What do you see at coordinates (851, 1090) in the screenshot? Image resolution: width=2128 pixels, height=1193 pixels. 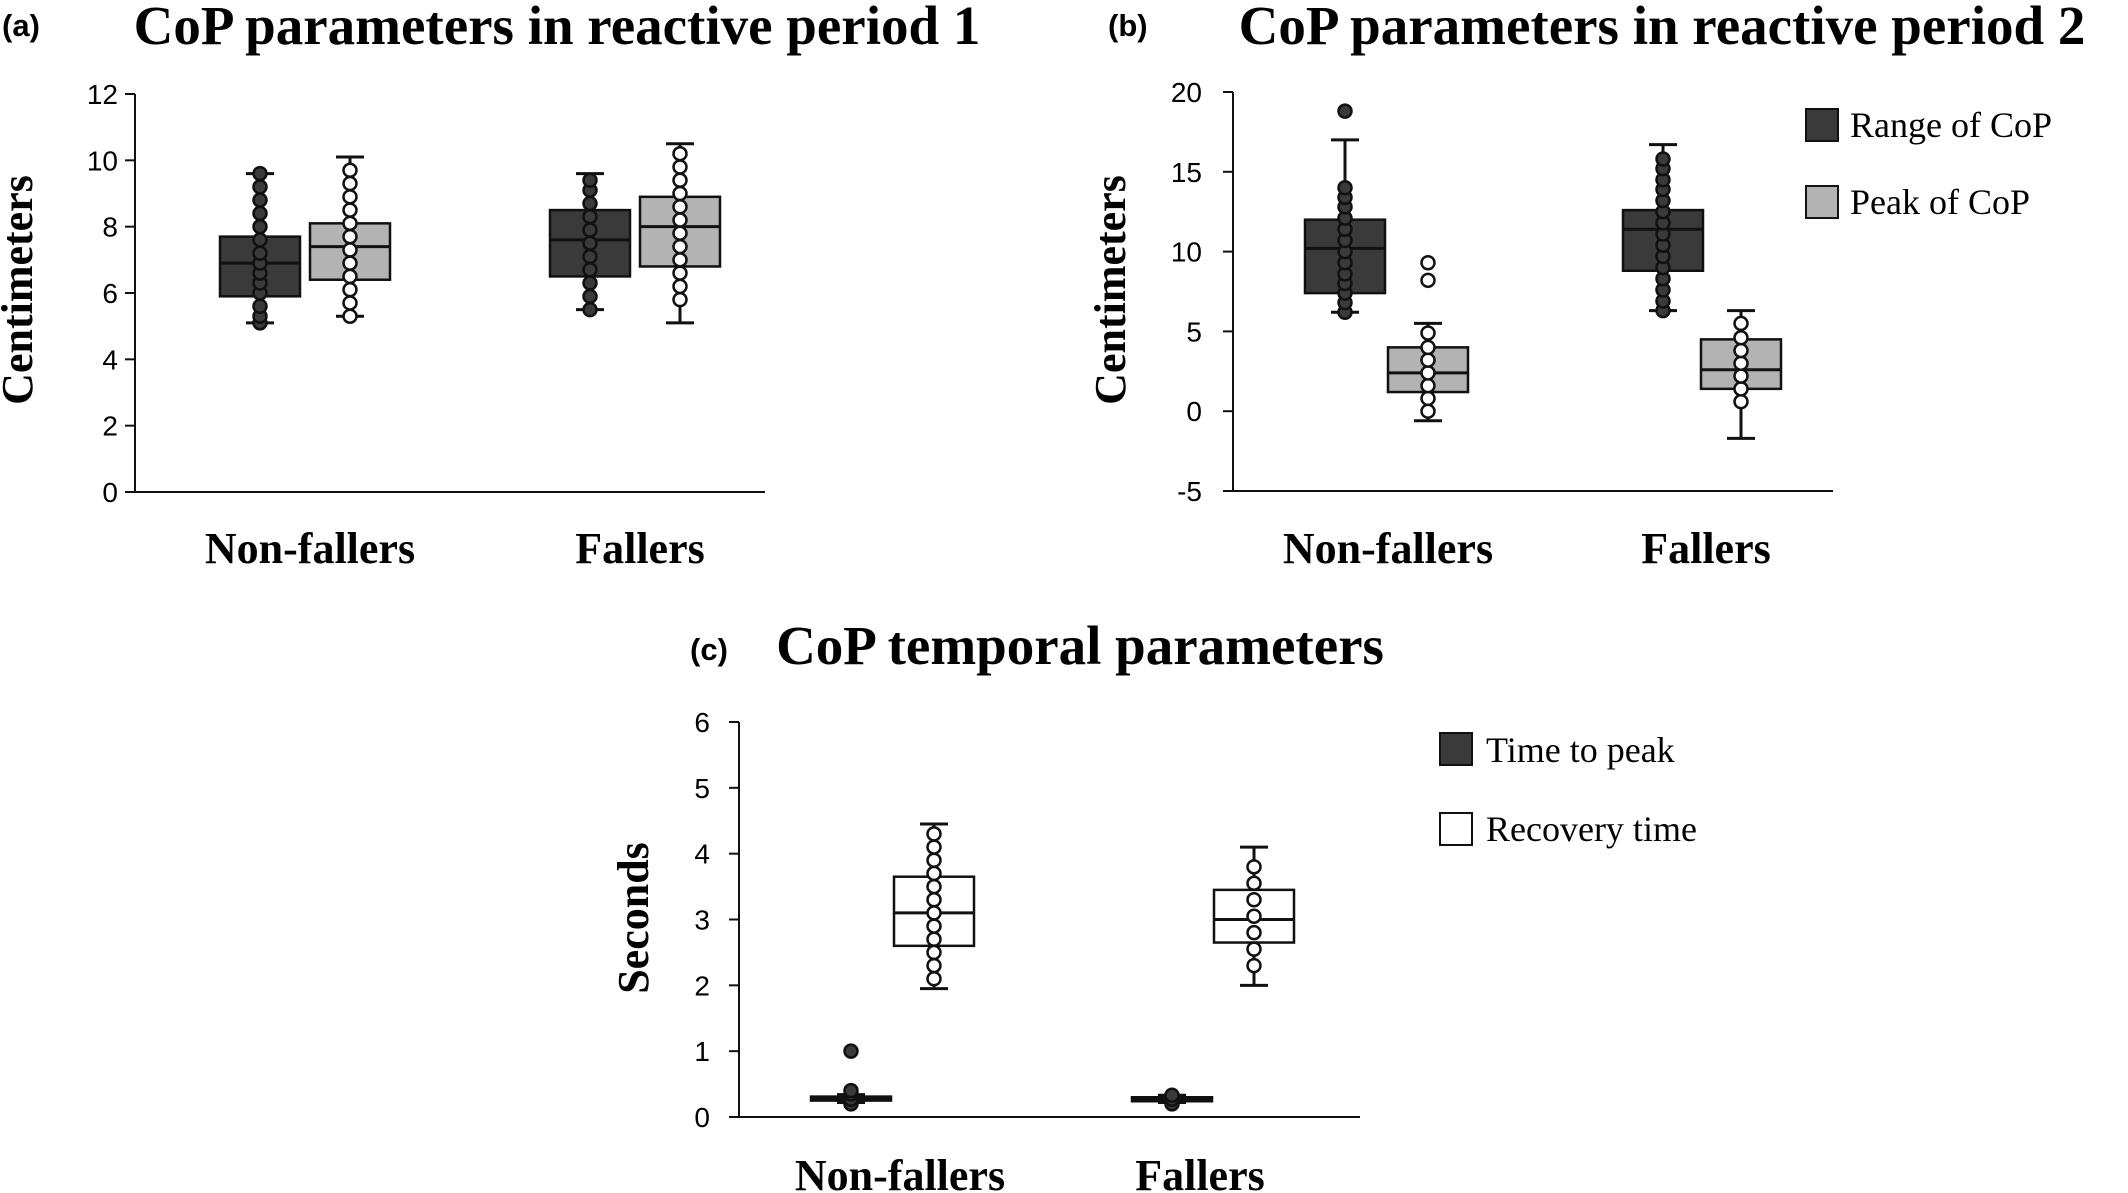 I see `panel-c-s0-g0-data-point` at bounding box center [851, 1090].